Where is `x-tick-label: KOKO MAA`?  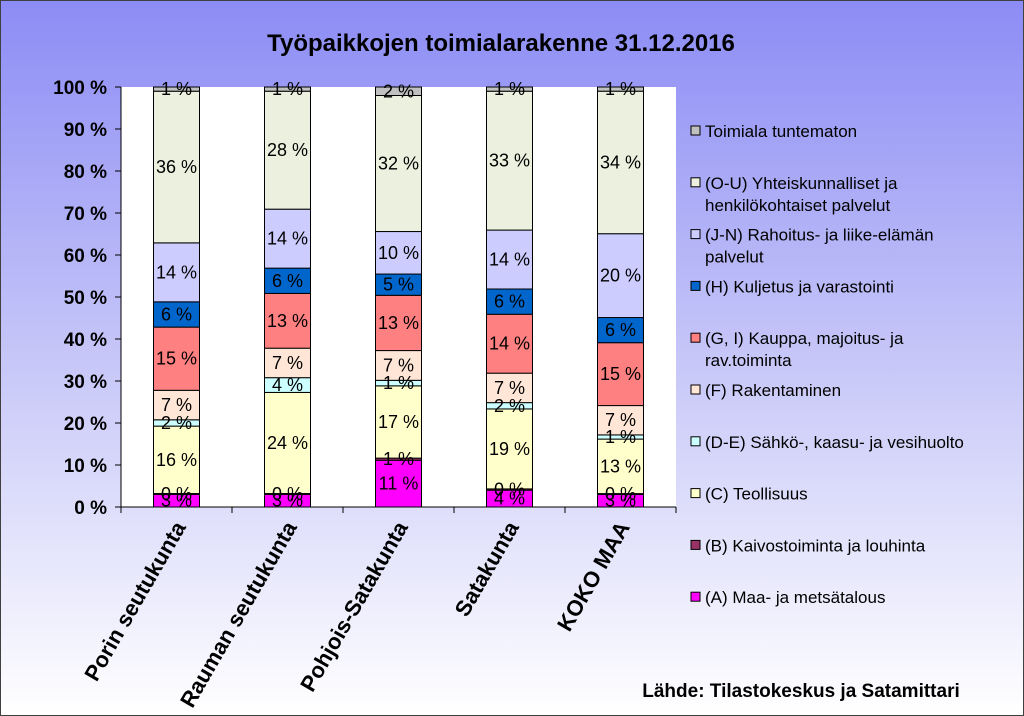
x-tick-label: KOKO MAA is located at coordinates (593, 576).